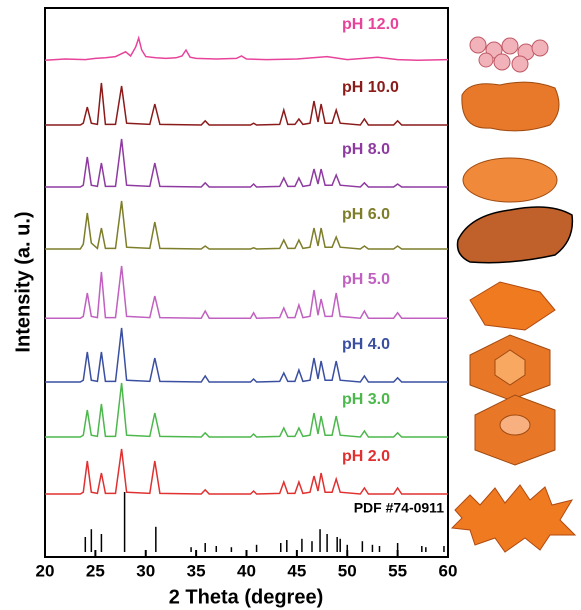  Describe the element at coordinates (145, 570) in the screenshot. I see `x-tick-label: 30` at that location.